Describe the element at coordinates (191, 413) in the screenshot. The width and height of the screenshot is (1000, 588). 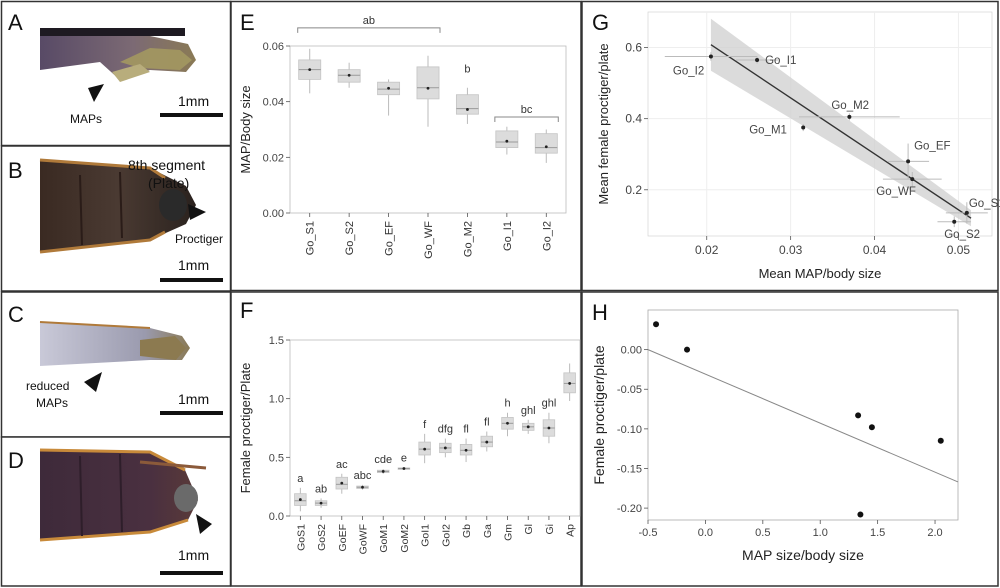
I see `panel-C-scale-bar` at that location.